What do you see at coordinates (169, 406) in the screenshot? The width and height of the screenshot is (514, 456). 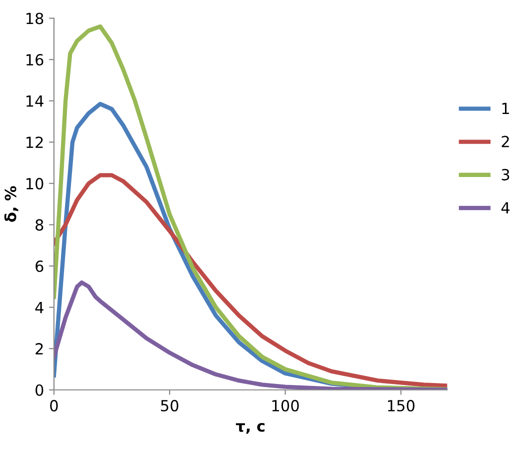 I see `x-tick-label: 50` at bounding box center [169, 406].